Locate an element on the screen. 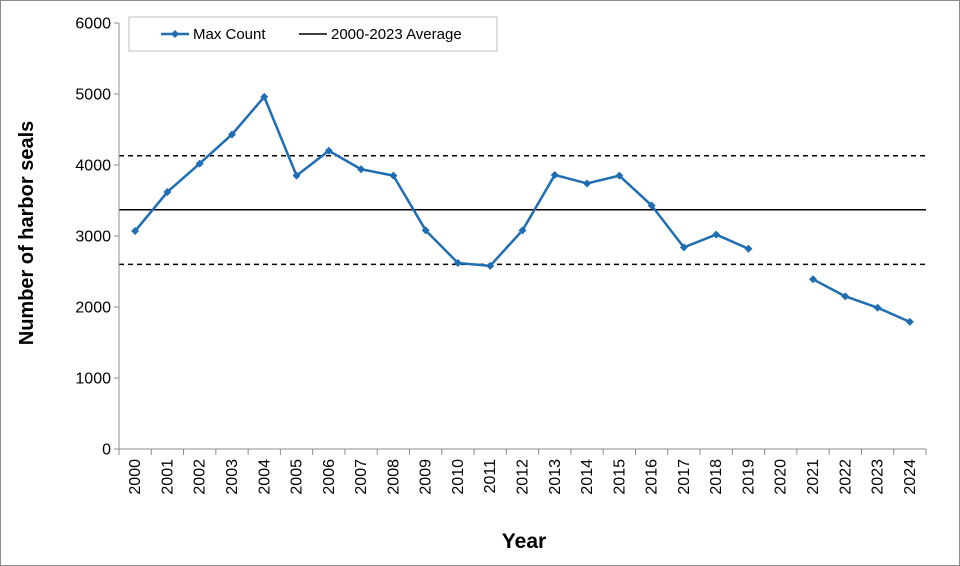 The height and width of the screenshot is (566, 960). x-tick-label: 2005 is located at coordinates (297, 477).